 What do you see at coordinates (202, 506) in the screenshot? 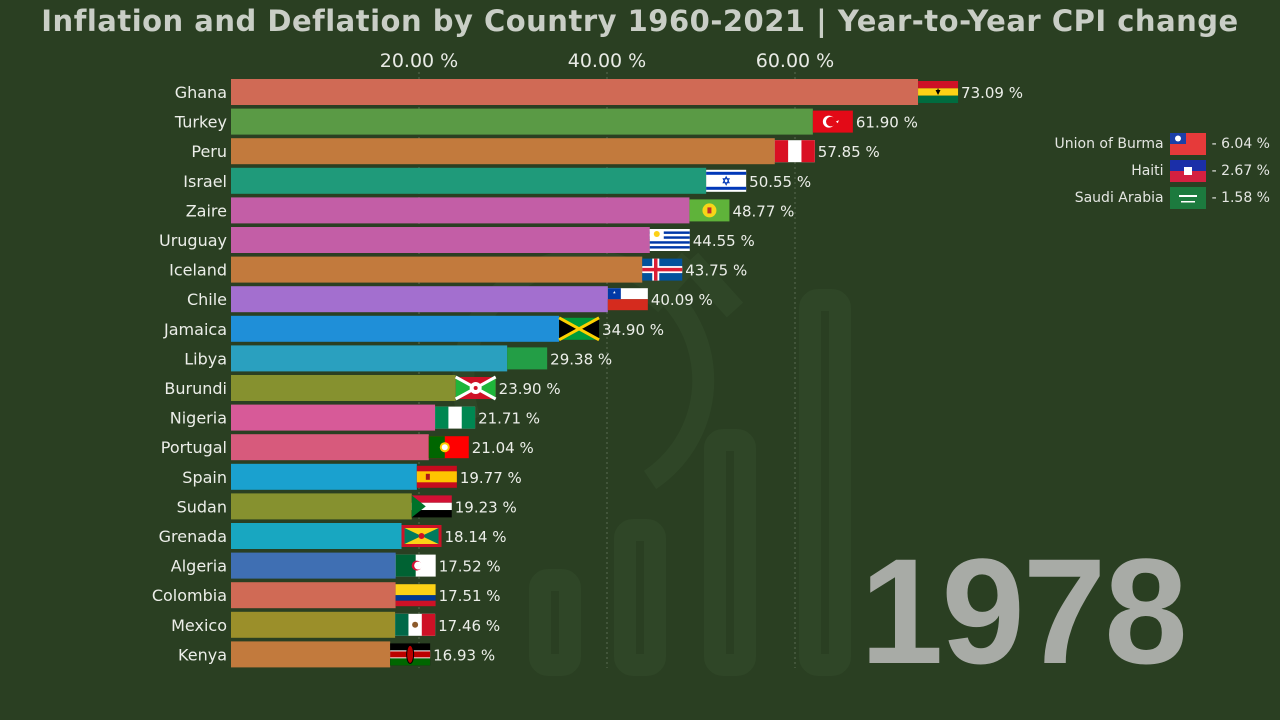
I see `category-label: Sudan` at bounding box center [202, 506].